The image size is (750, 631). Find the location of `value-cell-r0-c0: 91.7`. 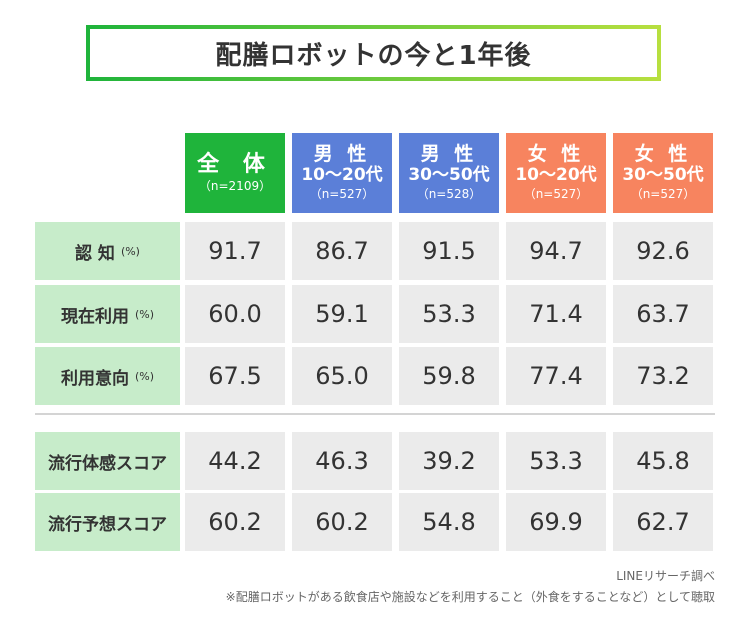

value-cell-r0-c0: 91.7 is located at coordinates (235, 251).